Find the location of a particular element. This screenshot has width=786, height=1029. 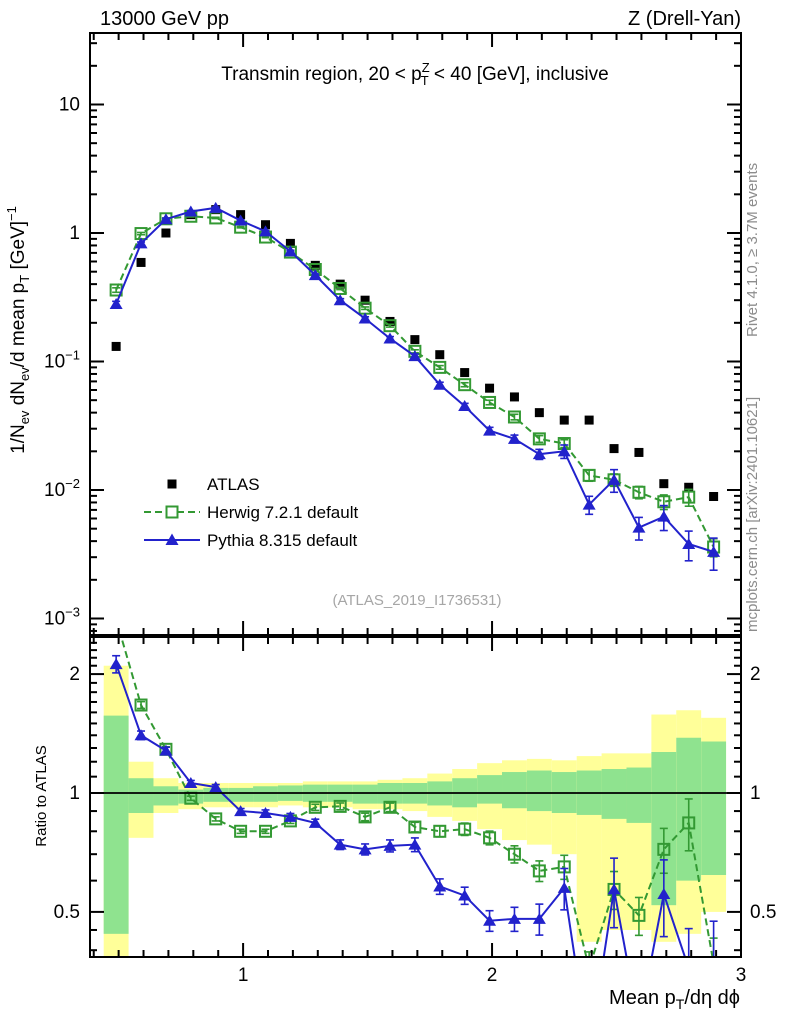

main-y-axis-label: 1/Nev dNev/d mean pT [GeV]−1 is located at coordinates (18, 330).